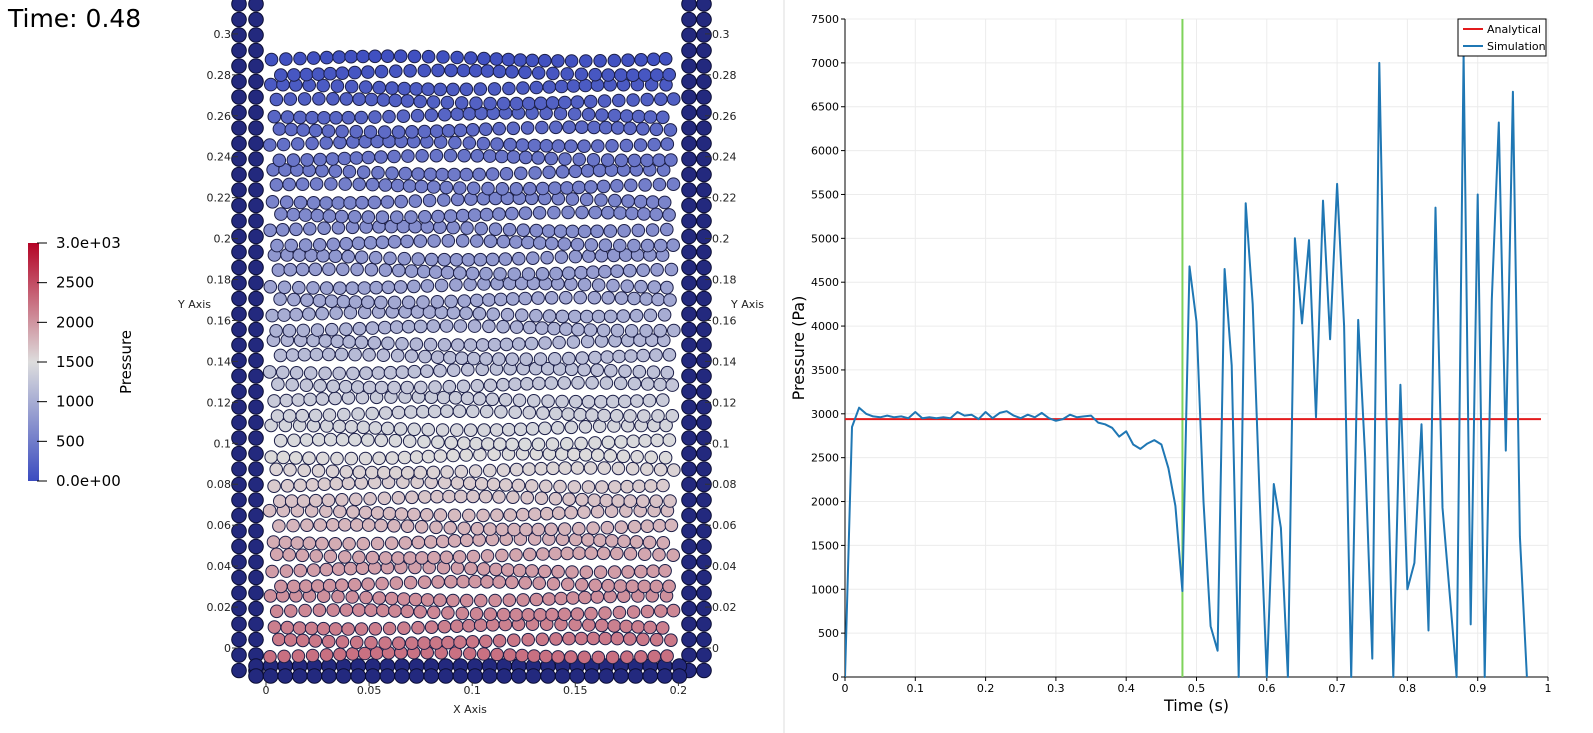  I want to click on colorbar-label: 2500, so click(75, 283).